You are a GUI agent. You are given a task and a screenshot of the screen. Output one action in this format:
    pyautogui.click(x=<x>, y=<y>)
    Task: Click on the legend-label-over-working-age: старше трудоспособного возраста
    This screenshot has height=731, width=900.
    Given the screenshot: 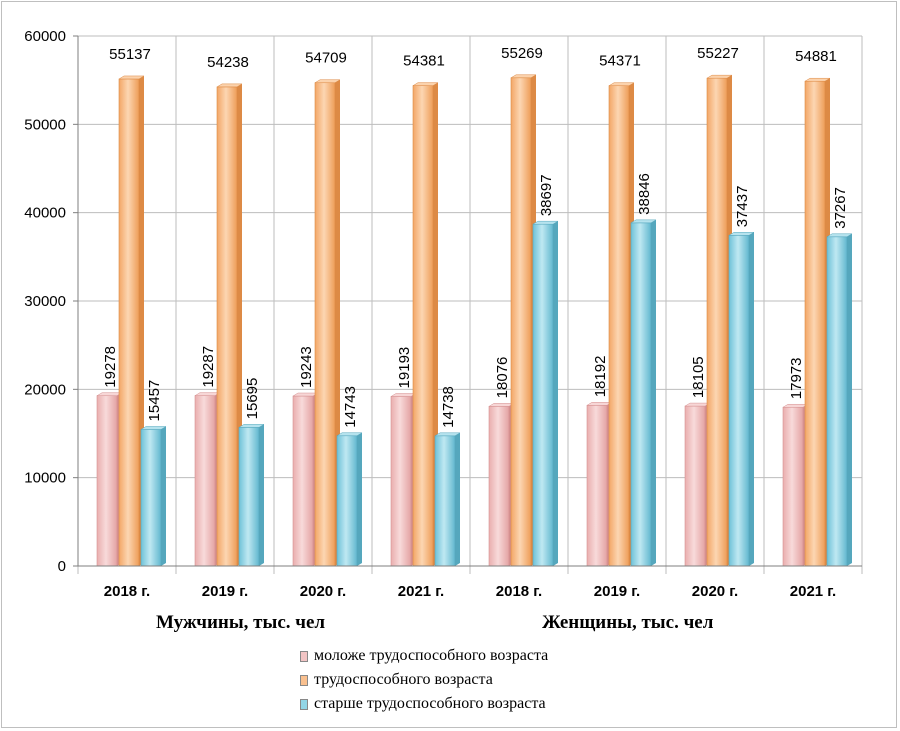 What is the action you would take?
    pyautogui.click(x=430, y=703)
    